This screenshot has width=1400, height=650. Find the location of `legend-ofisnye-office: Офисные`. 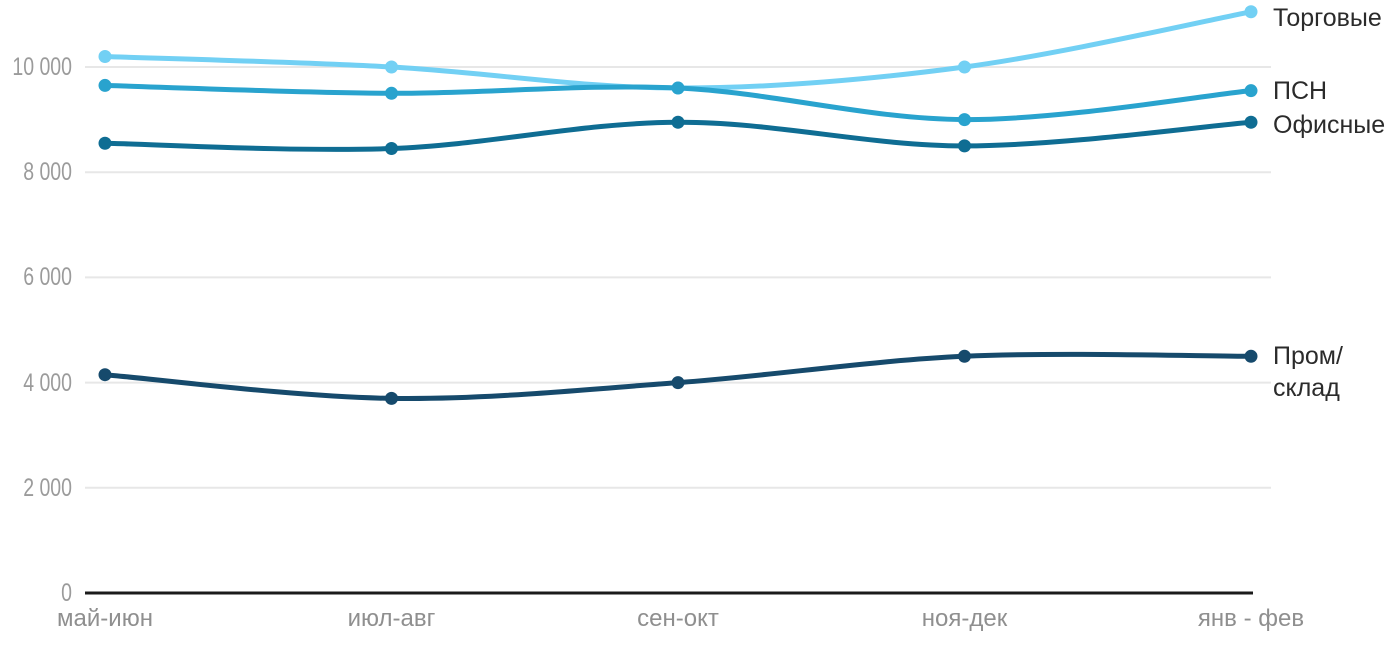

legend-ofisnye-office: Офисные is located at coordinates (1329, 125).